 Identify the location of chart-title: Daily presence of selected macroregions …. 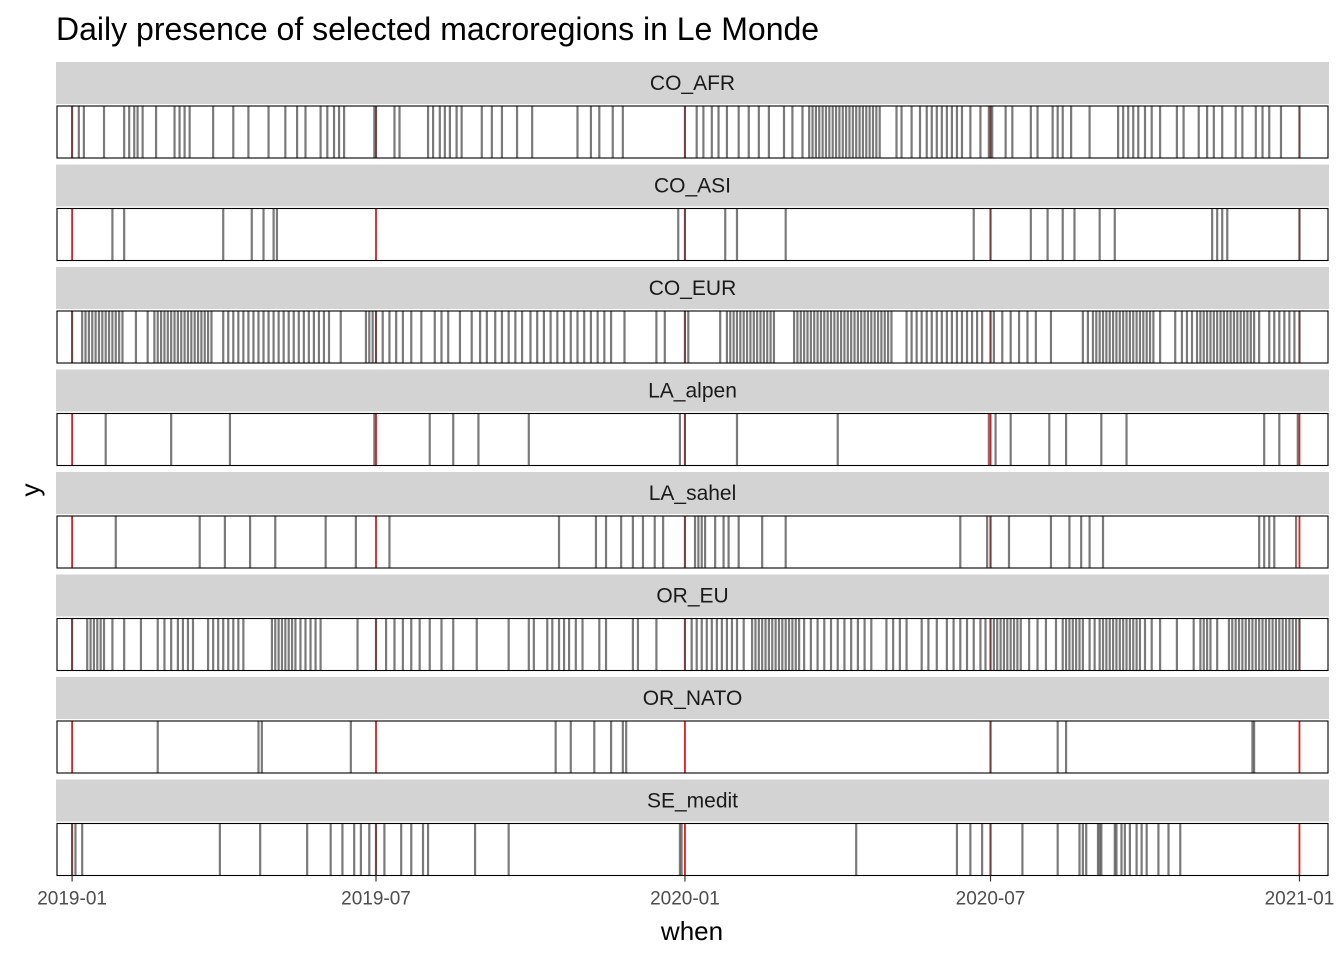
(437, 29).